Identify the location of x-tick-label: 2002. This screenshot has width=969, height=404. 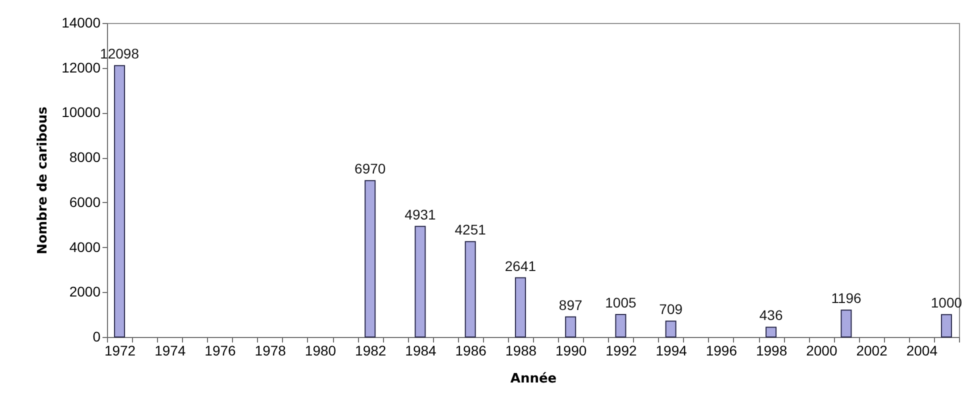
(872, 350).